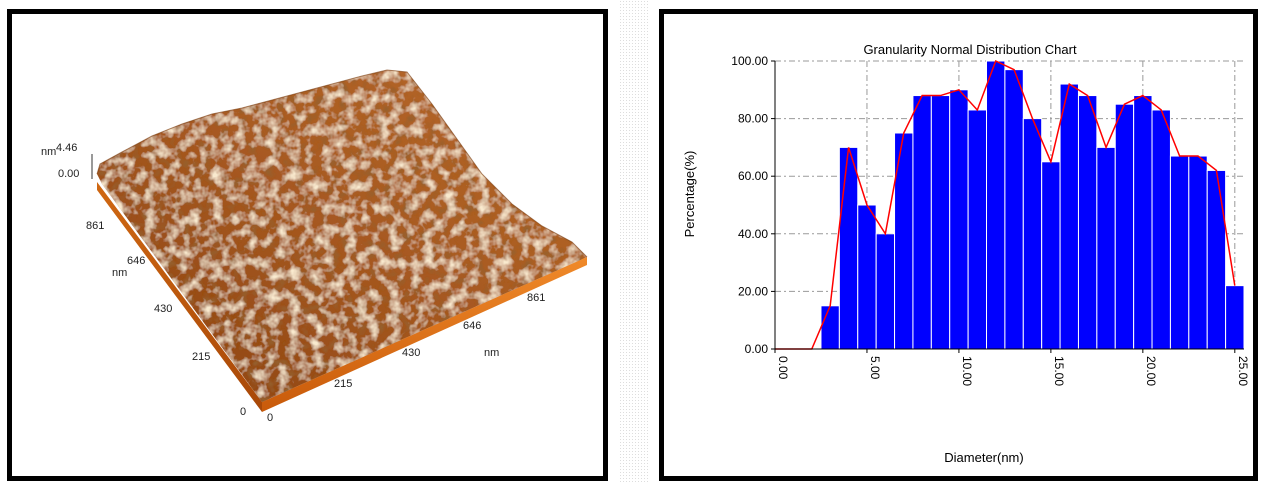  Describe the element at coordinates (967, 371) in the screenshot. I see `x-tick-label: 10.00` at that location.